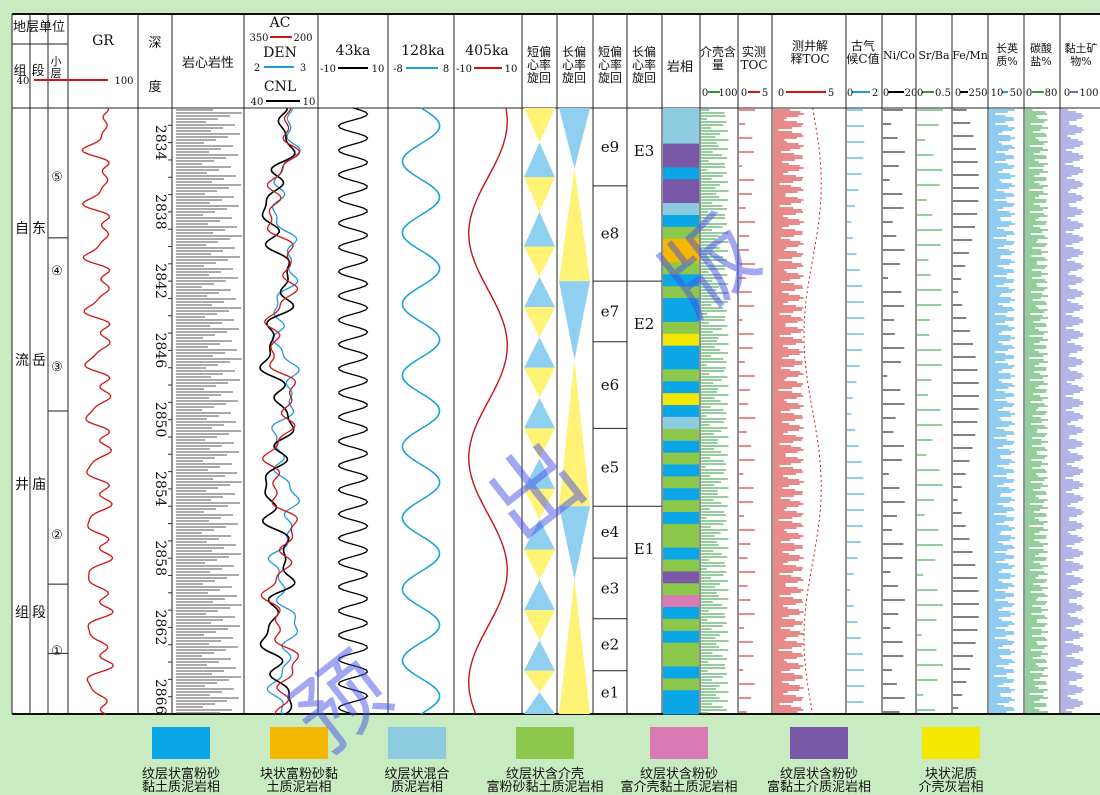  What do you see at coordinates (573, 65) in the screenshot?
I see `long-ecc-header: 长偏心率旋回` at bounding box center [573, 65].